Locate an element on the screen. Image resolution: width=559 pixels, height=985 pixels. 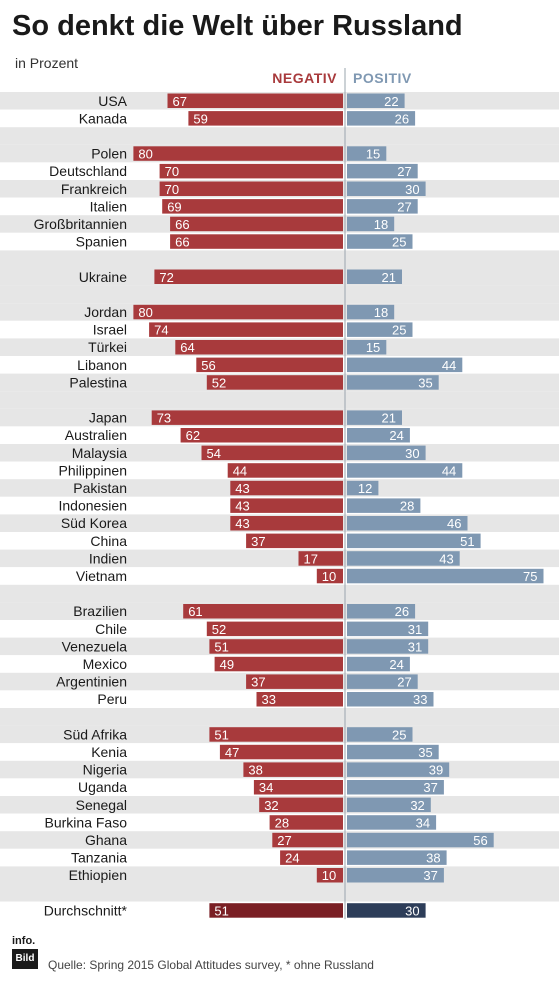
negative-value-label: 69 is located at coordinates (174, 206).